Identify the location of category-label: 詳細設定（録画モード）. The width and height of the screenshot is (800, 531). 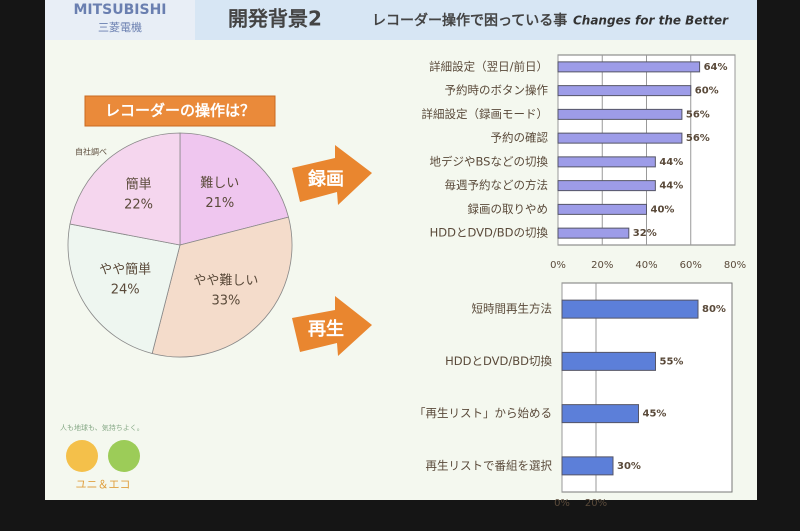
(485, 114).